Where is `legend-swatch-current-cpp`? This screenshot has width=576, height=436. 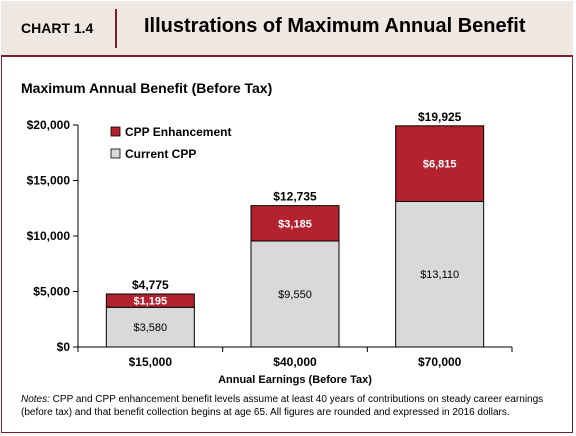
legend-swatch-current-cpp is located at coordinates (115, 153).